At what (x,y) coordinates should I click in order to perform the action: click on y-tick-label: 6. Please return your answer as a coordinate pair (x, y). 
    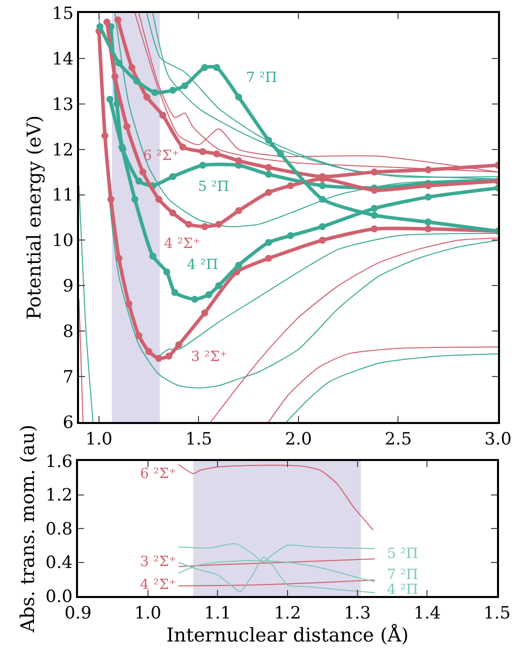
    Looking at the image, I should click on (68, 422).